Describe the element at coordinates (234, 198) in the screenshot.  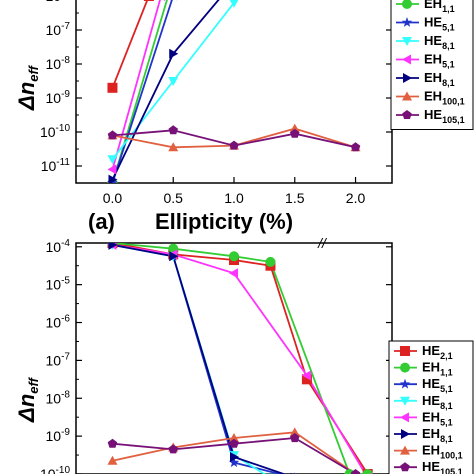
I see `x-tick-label: 1.0` at that location.